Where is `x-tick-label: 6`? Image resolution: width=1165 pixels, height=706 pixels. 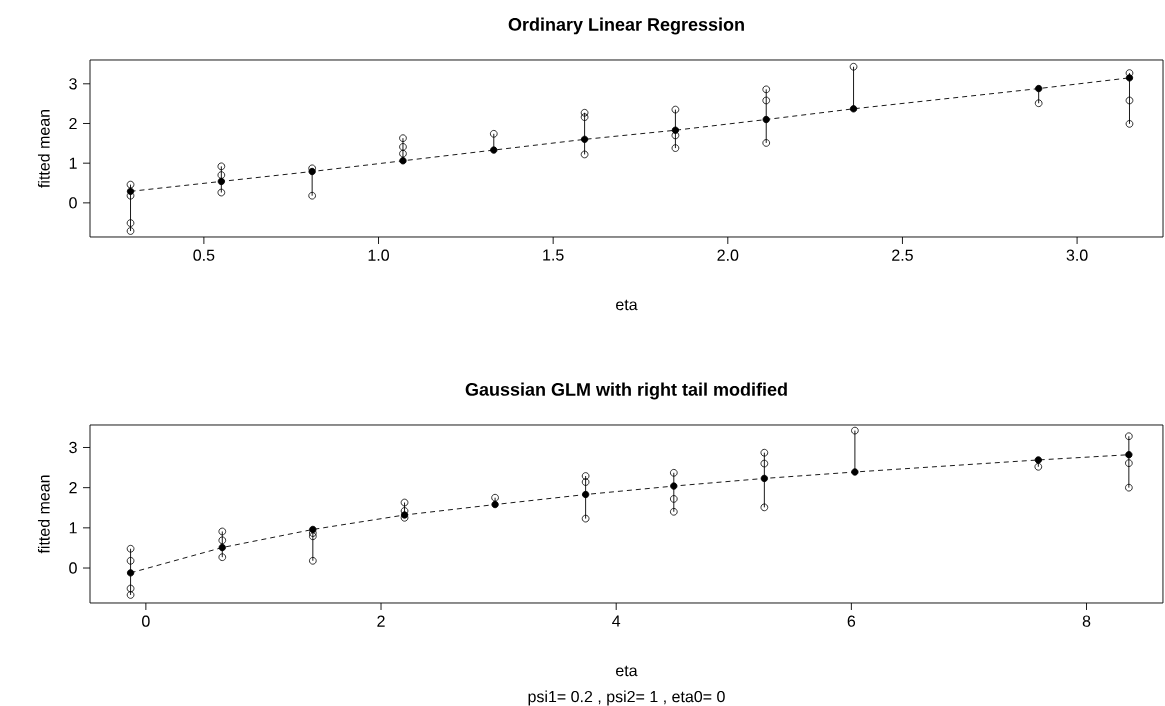 x-tick-label: 6 is located at coordinates (851, 621).